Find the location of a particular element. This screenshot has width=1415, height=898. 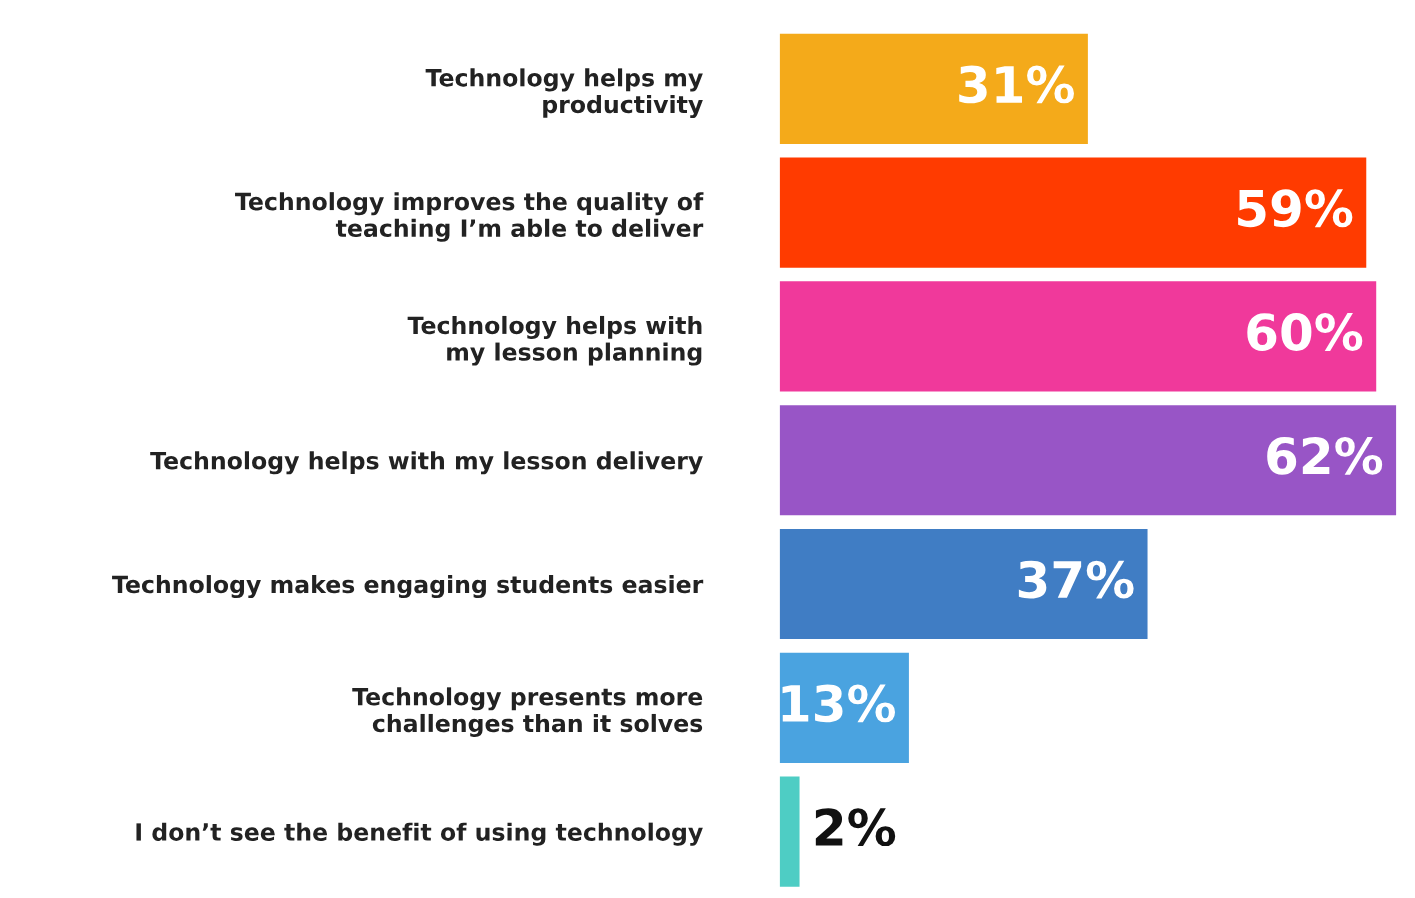

data-label: 31% is located at coordinates (1016, 84).